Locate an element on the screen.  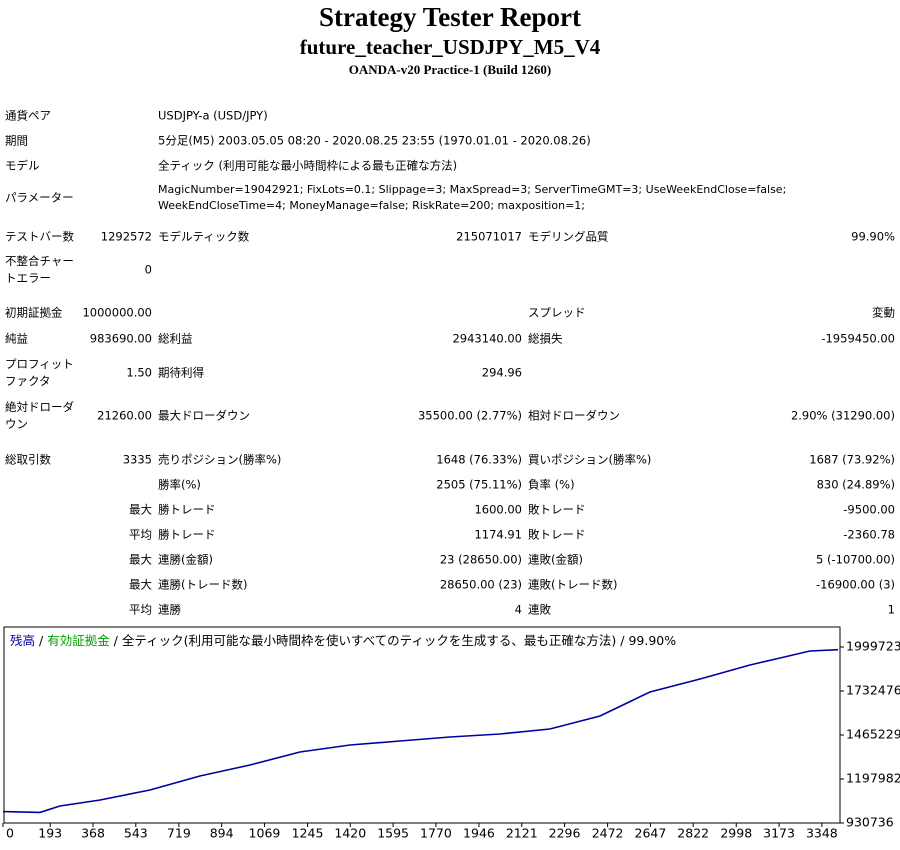
stat-value: -9500.00 is located at coordinates (869, 509).